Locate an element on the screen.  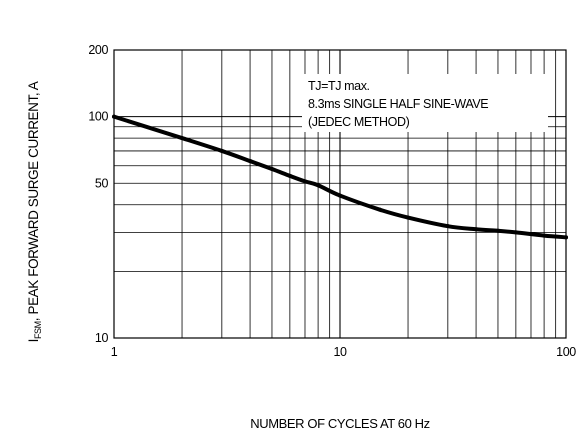
x-tick-label: 1 is located at coordinates (114, 352).